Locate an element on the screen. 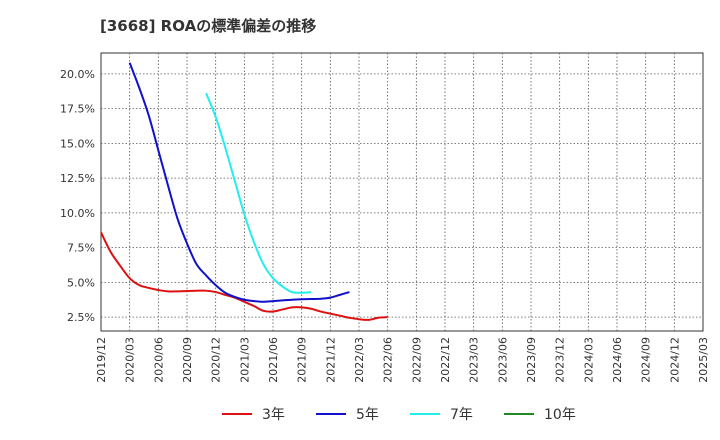 This screenshot has height=440, width=720. y-tick-label: 20.0% is located at coordinates (77, 74).